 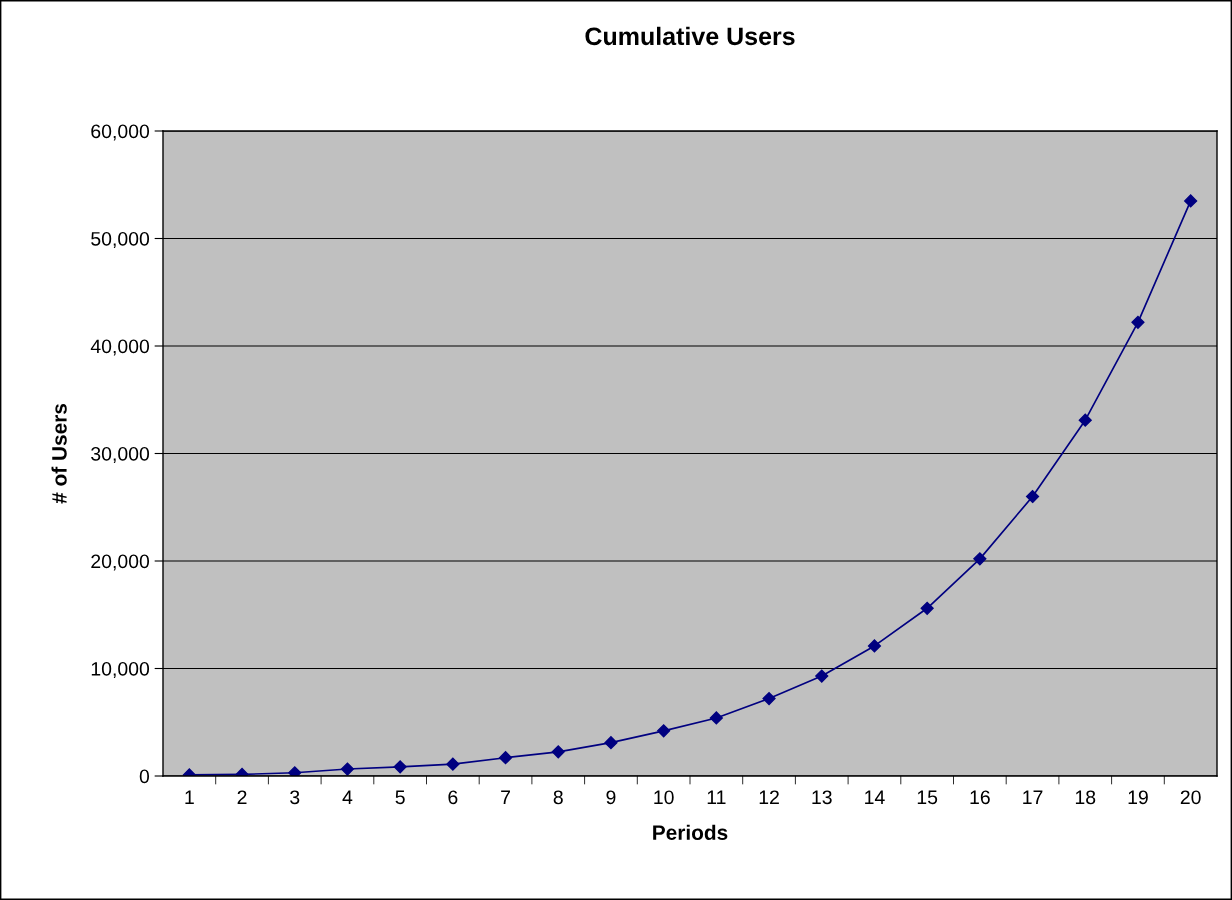 I want to click on x-tick-label: 9, so click(x=611, y=797).